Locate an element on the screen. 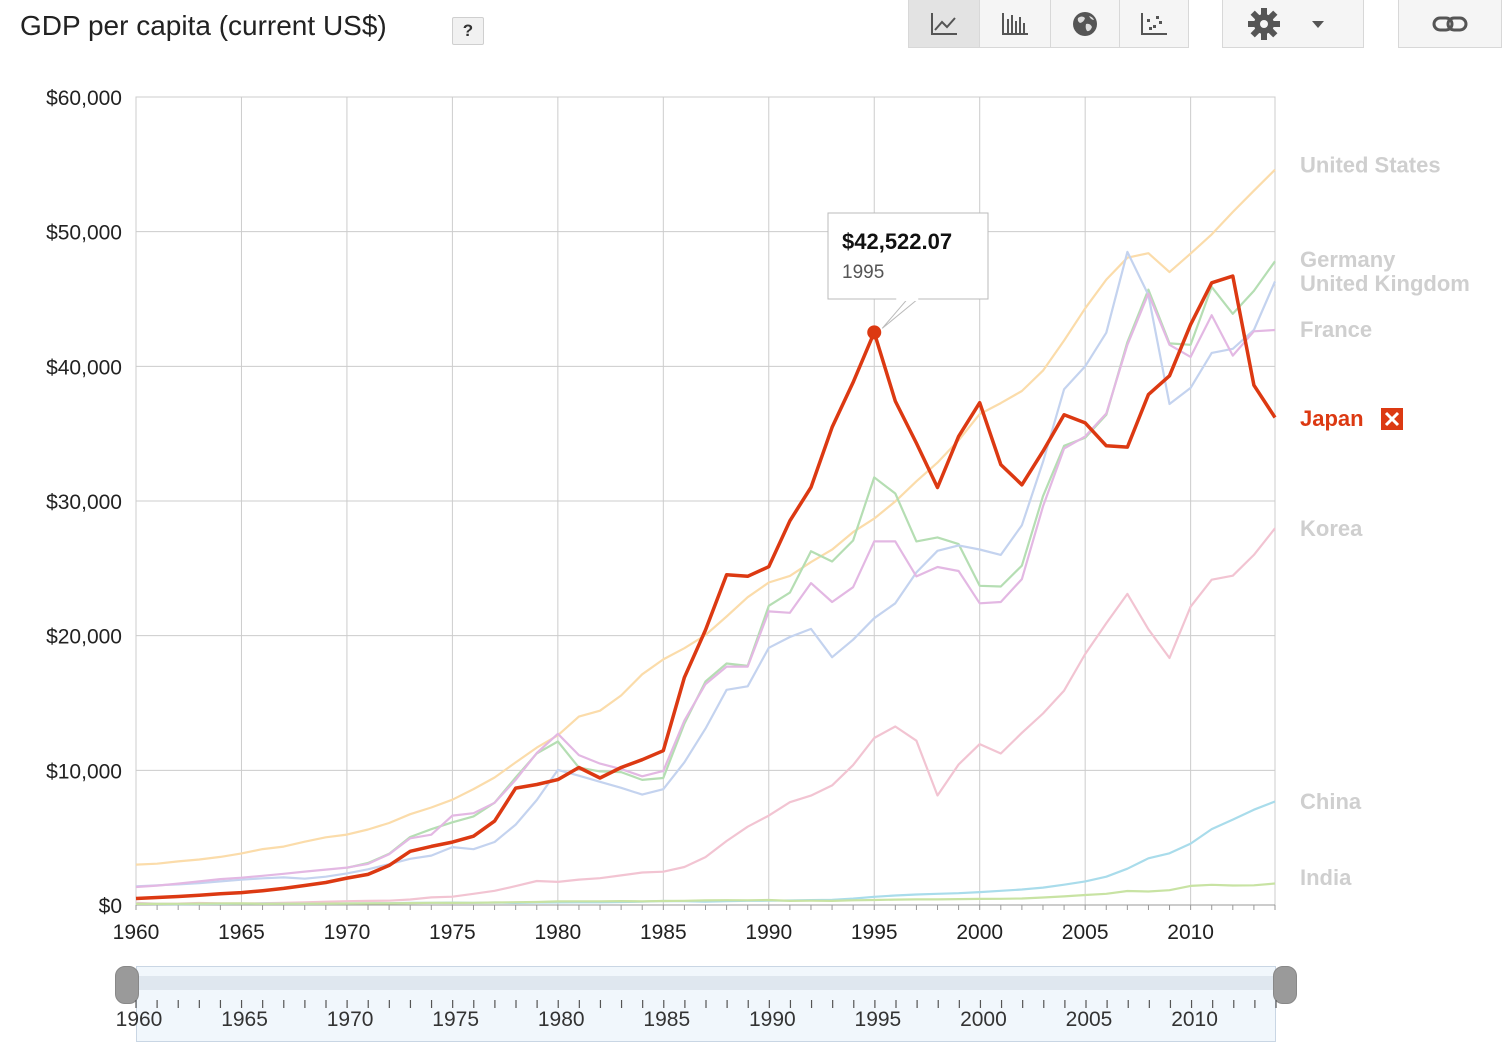 The image size is (1502, 1060). navigator-label: 2000 is located at coordinates (983, 1019).